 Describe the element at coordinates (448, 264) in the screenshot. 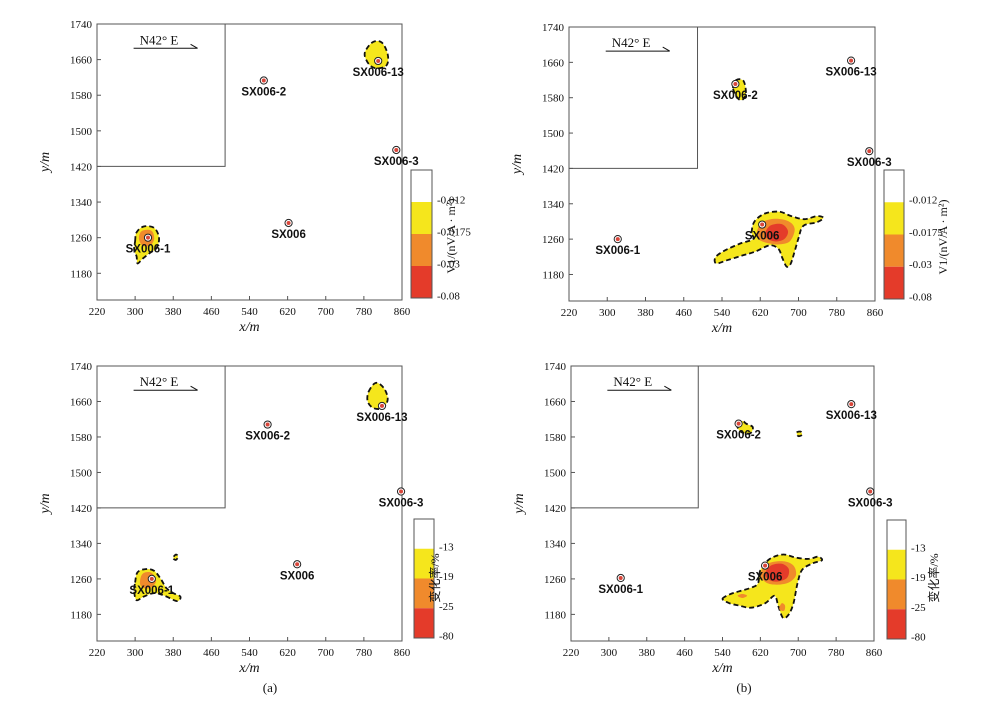

I see `colorbar-tick-label: -0.03` at that location.